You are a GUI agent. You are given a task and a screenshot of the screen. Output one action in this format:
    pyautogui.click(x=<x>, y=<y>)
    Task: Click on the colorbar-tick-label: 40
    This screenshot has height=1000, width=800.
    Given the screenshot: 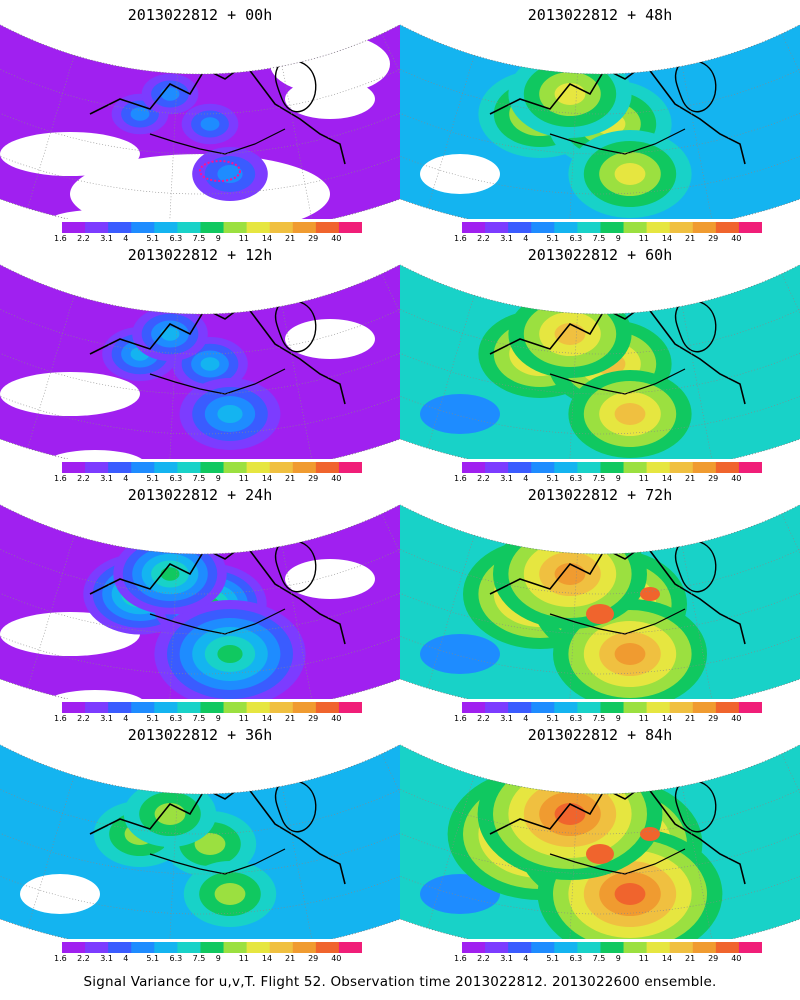 What is the action you would take?
    pyautogui.click(x=736, y=478)
    